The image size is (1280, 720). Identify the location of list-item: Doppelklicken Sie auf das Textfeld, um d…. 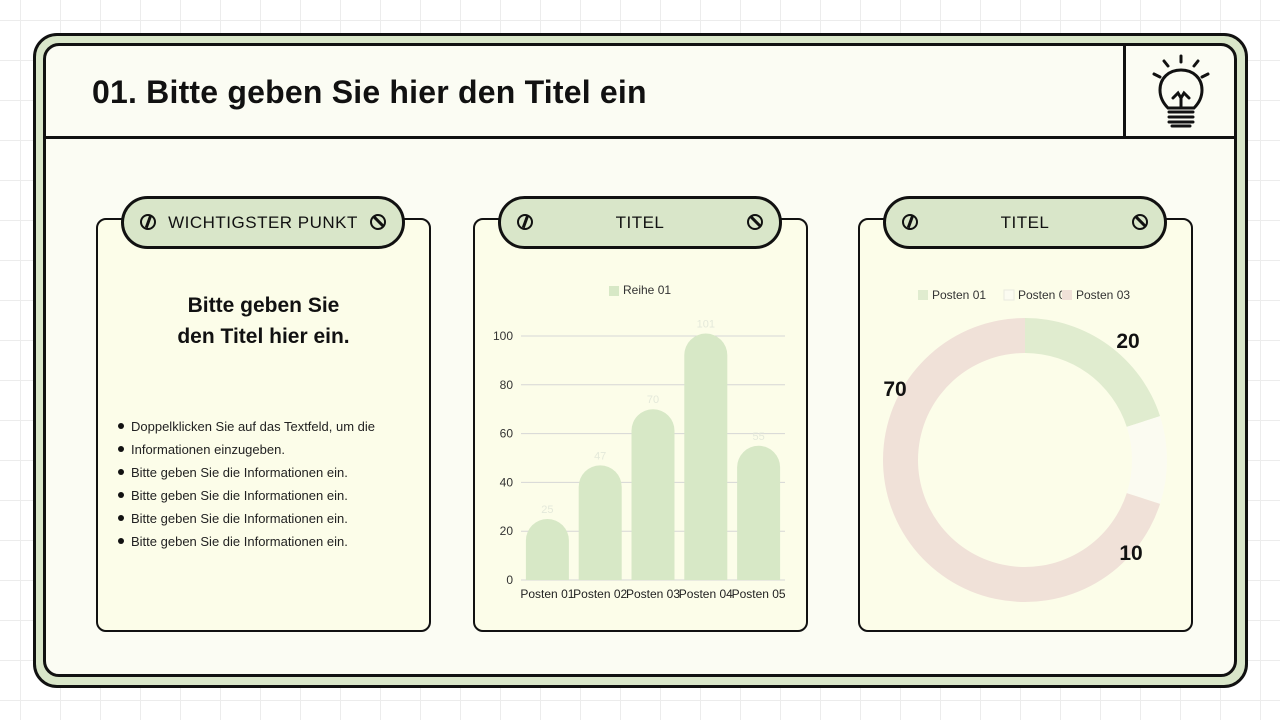
(246, 426).